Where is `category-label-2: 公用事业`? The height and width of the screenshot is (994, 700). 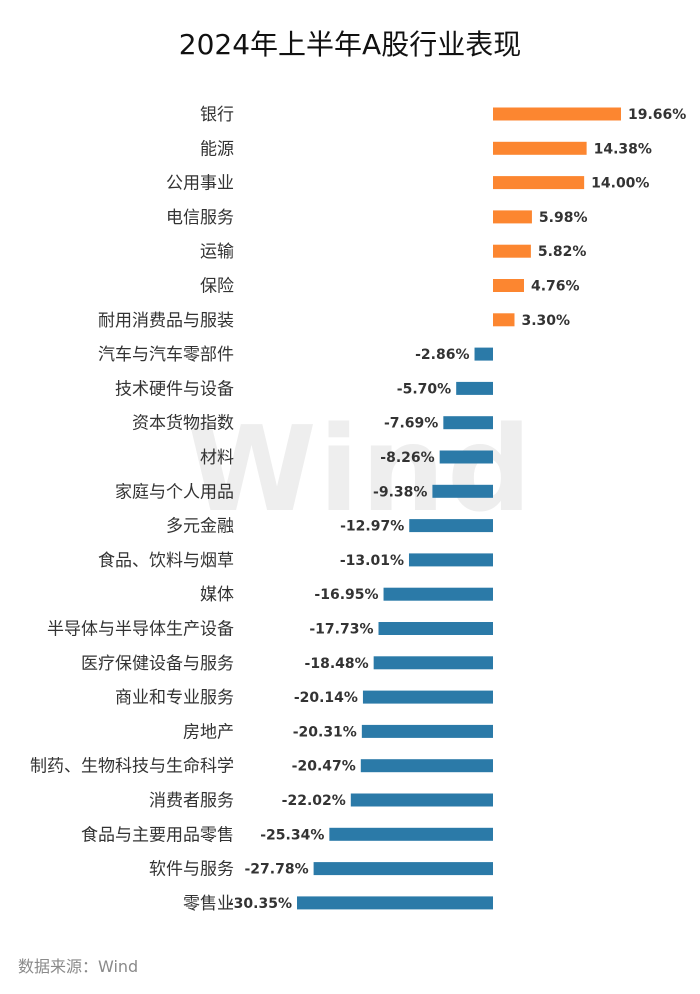
category-label-2: 公用事业 is located at coordinates (200, 184).